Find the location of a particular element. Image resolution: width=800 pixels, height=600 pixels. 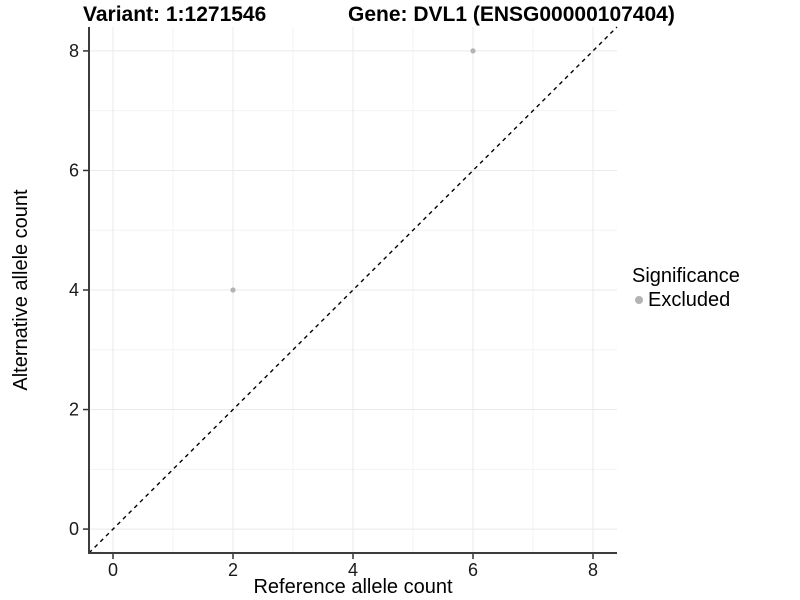

legend-item-excluded: Excluded is located at coordinates (686, 300).